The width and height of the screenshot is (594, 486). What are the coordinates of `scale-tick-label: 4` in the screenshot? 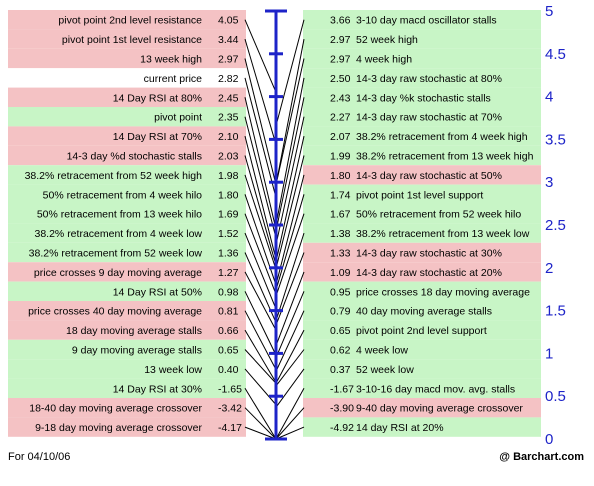 It's located at (549, 97).